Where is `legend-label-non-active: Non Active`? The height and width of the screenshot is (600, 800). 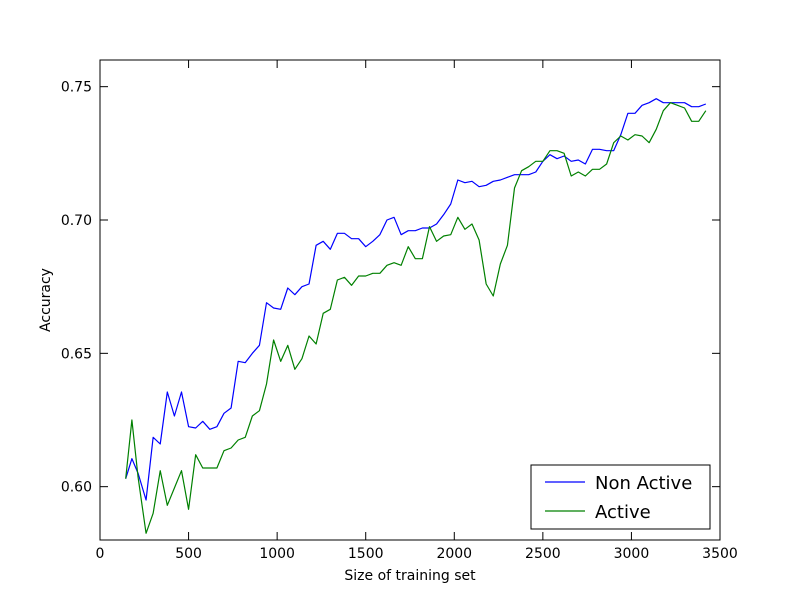
legend-label-non-active: Non Active is located at coordinates (643, 483).